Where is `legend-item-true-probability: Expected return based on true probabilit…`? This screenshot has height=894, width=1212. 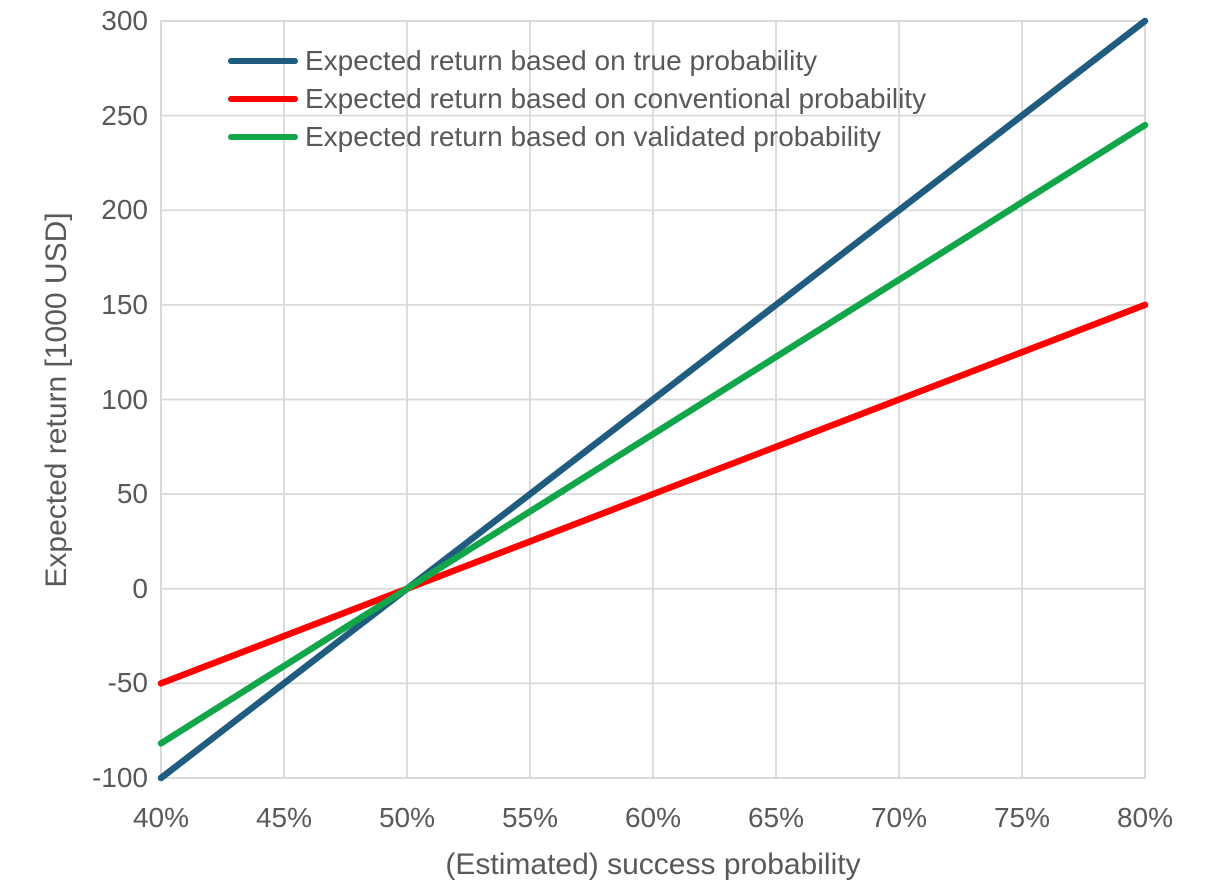
legend-item-true-probability: Expected return based on true probabilit… is located at coordinates (577, 61).